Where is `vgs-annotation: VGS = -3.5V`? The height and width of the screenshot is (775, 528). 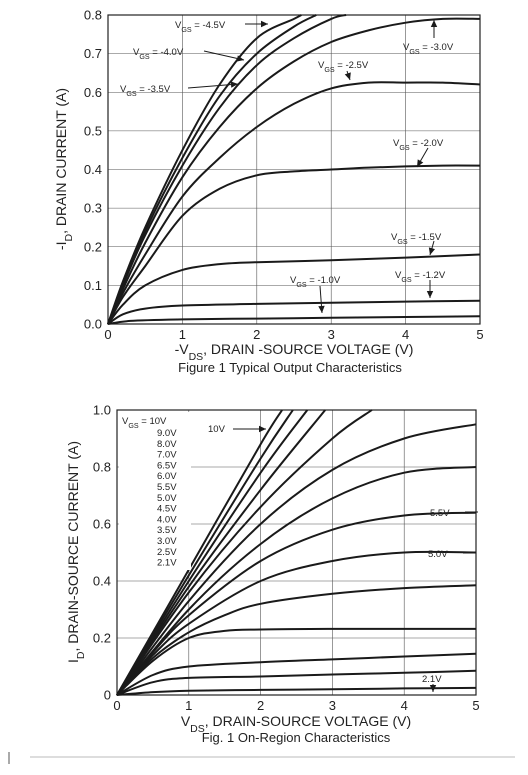
vgs-annotation: VGS = -3.5V is located at coordinates (145, 91).